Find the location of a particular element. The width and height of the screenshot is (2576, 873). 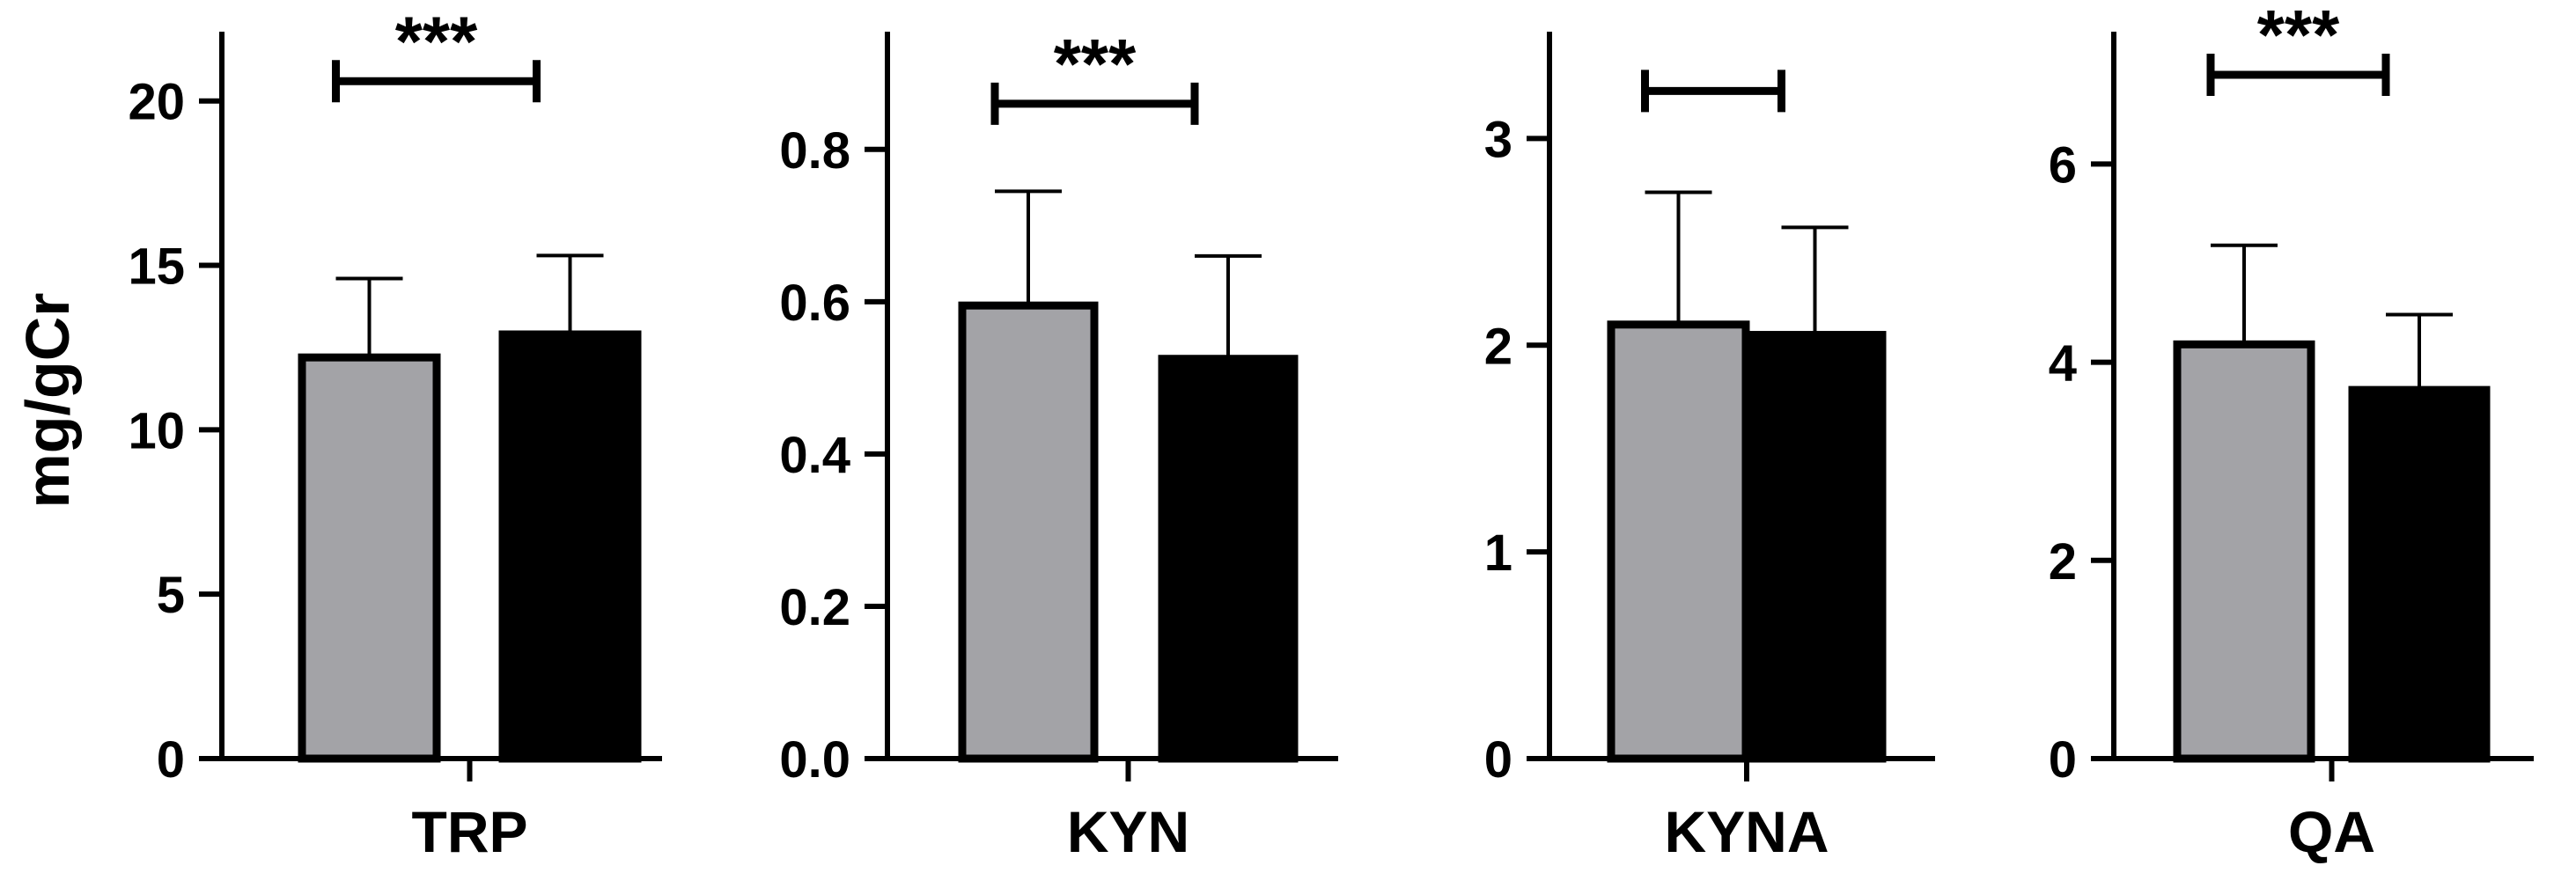

y-tick-label: 1 is located at coordinates (1498, 553).